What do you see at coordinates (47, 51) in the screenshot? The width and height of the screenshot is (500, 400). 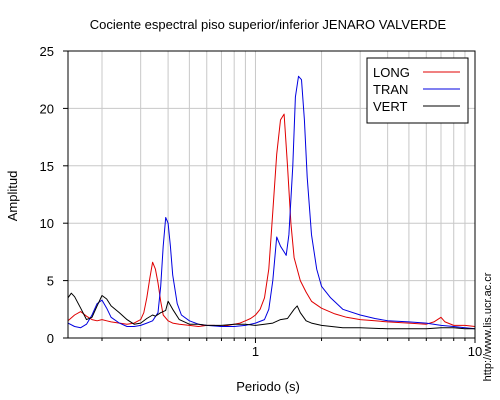 I see `y-tick-label: 25` at bounding box center [47, 51].